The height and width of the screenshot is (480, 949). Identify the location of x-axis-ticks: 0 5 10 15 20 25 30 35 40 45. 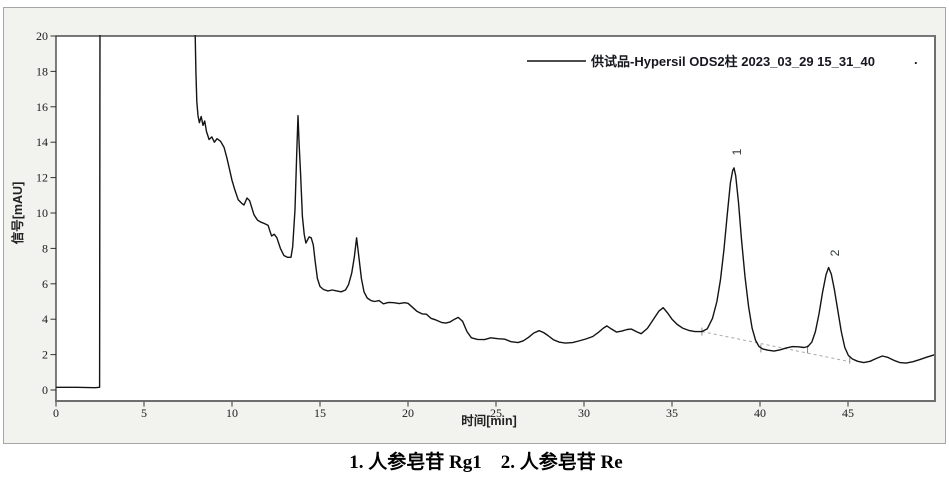
(453, 411).